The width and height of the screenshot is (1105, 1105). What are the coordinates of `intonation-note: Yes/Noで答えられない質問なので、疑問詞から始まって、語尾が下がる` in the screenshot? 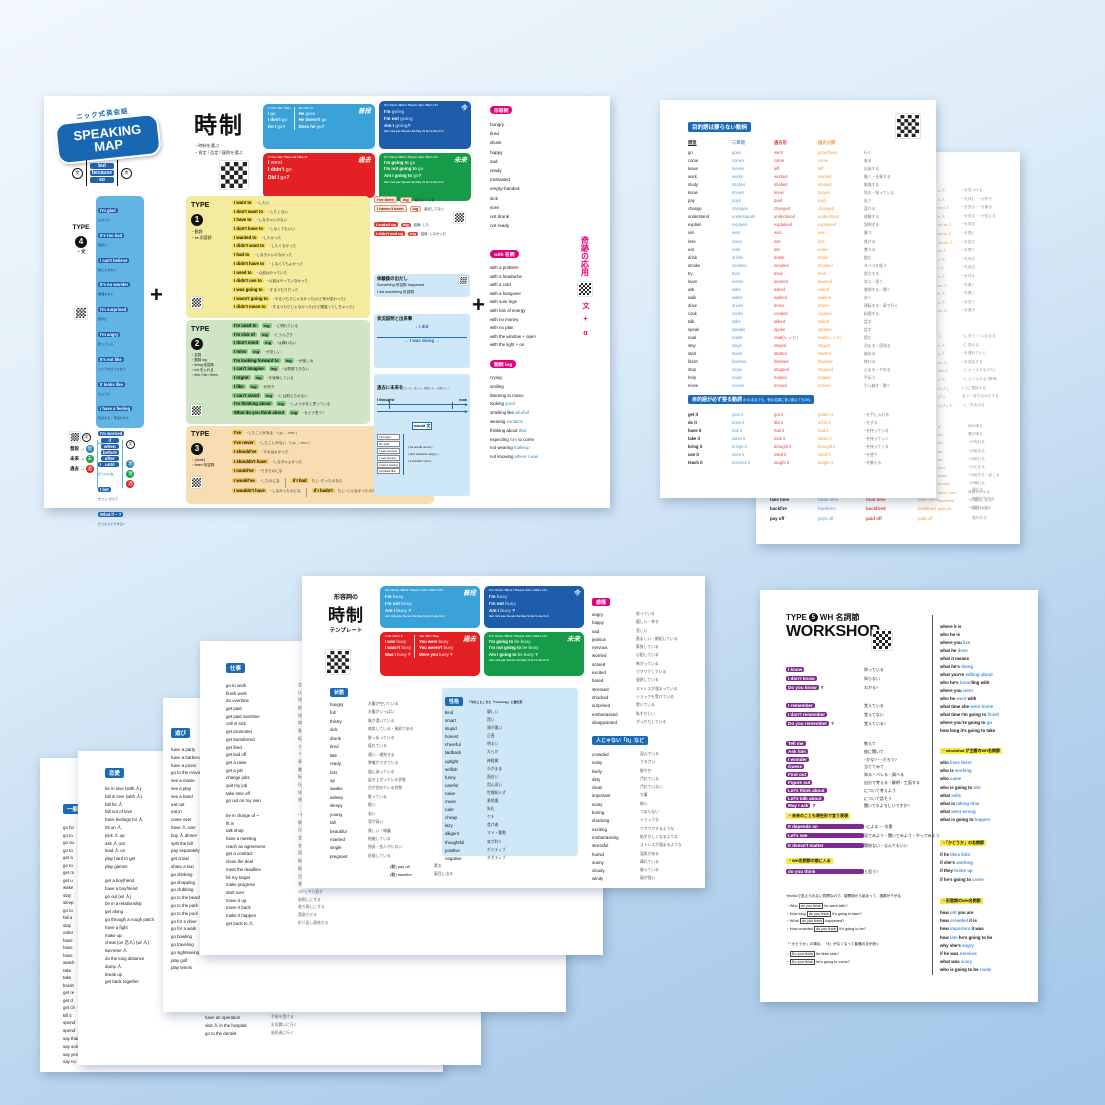 It's located at (844, 896).